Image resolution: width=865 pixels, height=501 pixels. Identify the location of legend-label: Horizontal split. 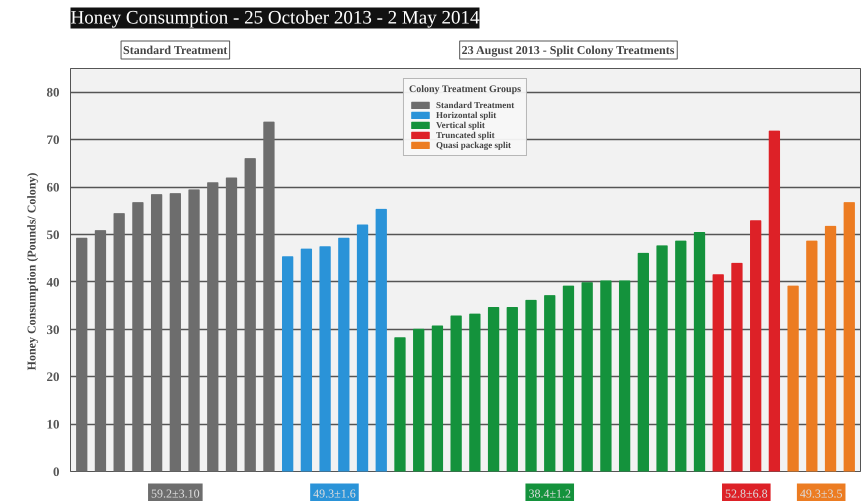
(466, 115).